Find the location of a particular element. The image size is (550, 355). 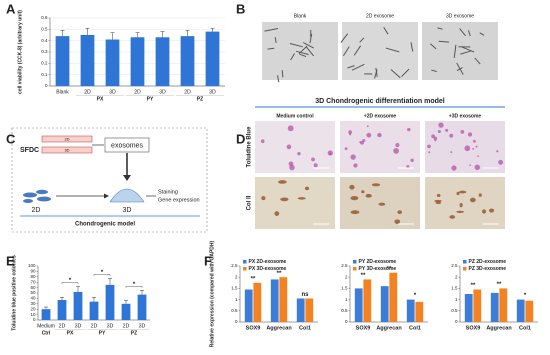

group-label: PZ is located at coordinates (200, 99).